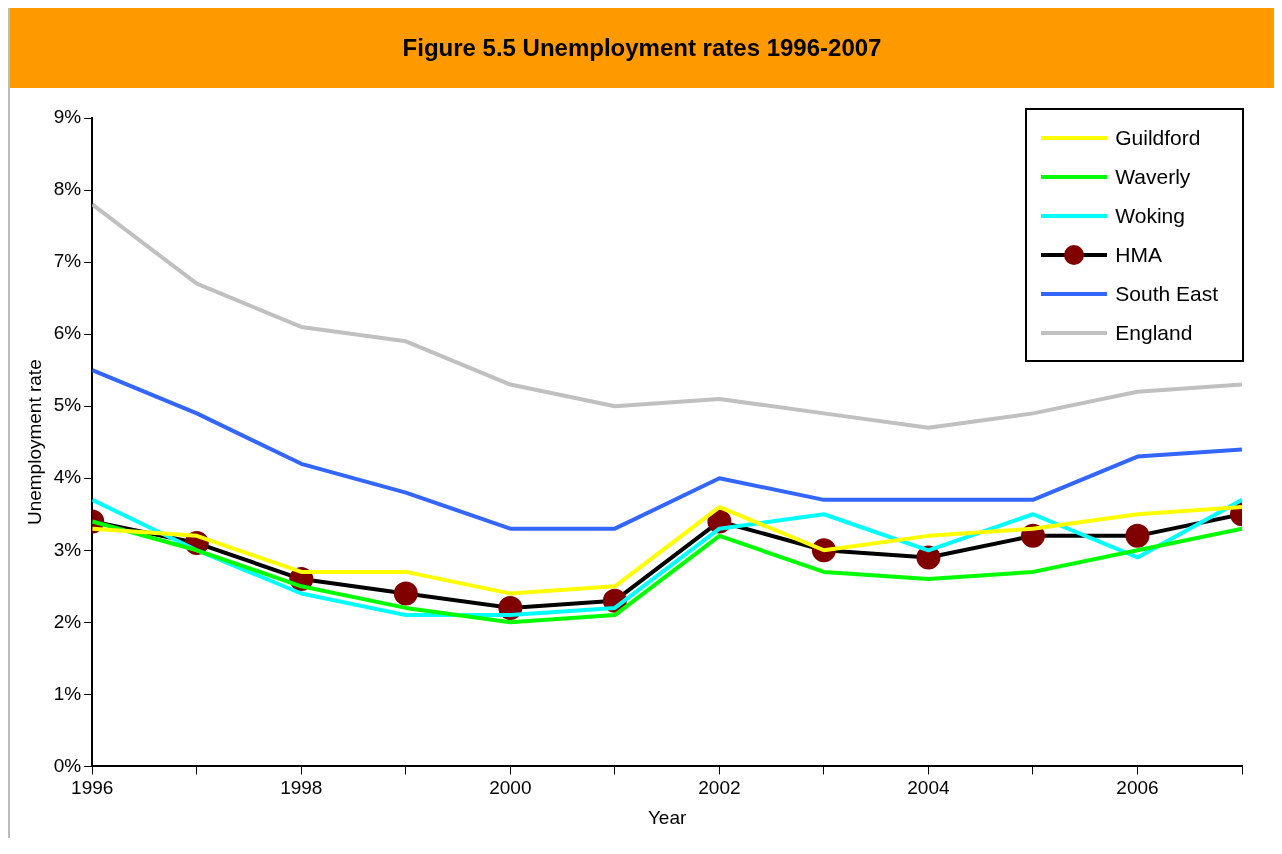 This screenshot has width=1282, height=854. What do you see at coordinates (67, 693) in the screenshot?
I see `y-tick-label: 1%` at bounding box center [67, 693].